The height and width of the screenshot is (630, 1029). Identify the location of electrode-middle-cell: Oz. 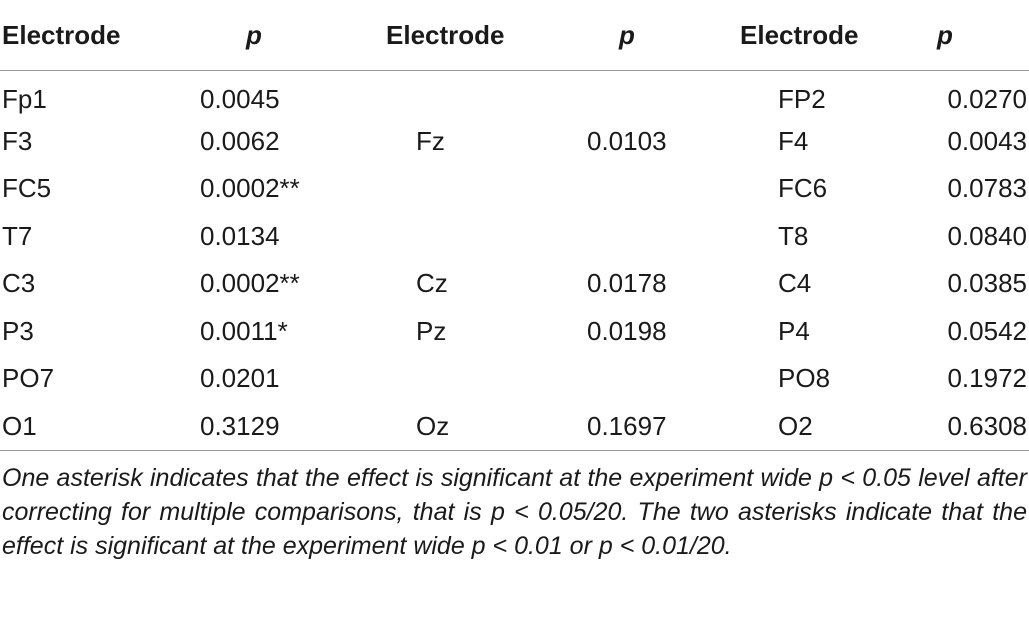
(433, 425).